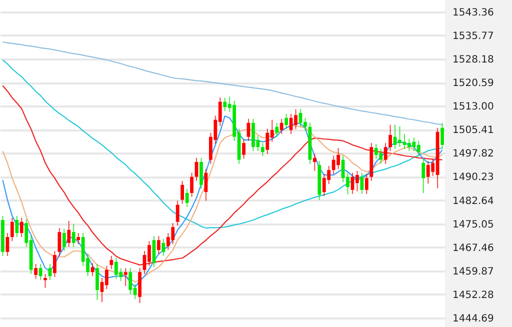  Describe the element at coordinates (473, 12) in the screenshot. I see `y-tick-label: 1543.36` at that location.